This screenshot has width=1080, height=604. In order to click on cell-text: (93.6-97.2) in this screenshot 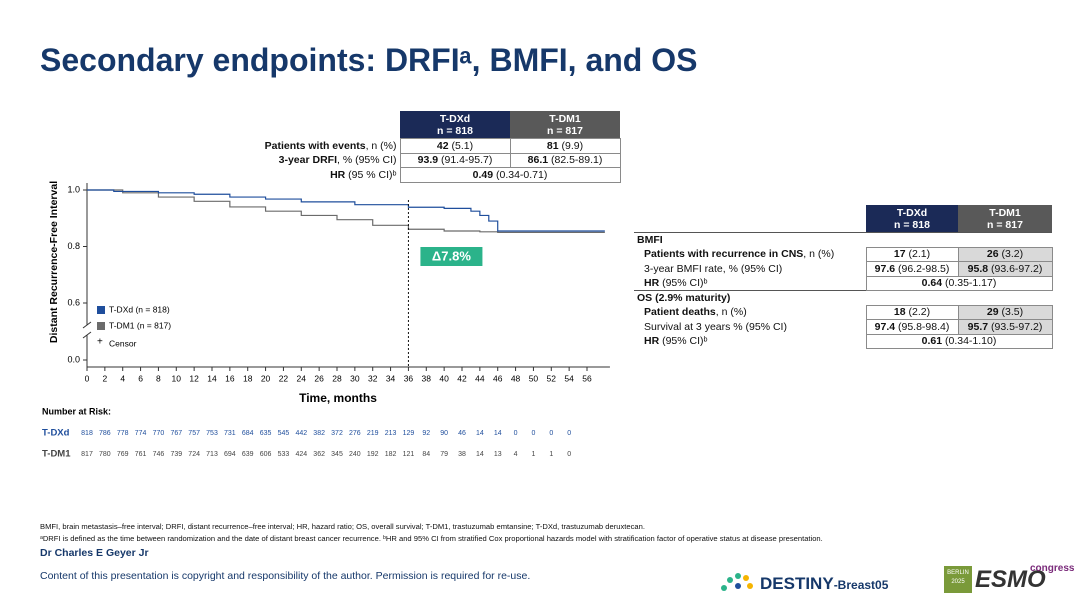, I will do `click(1015, 268)`.